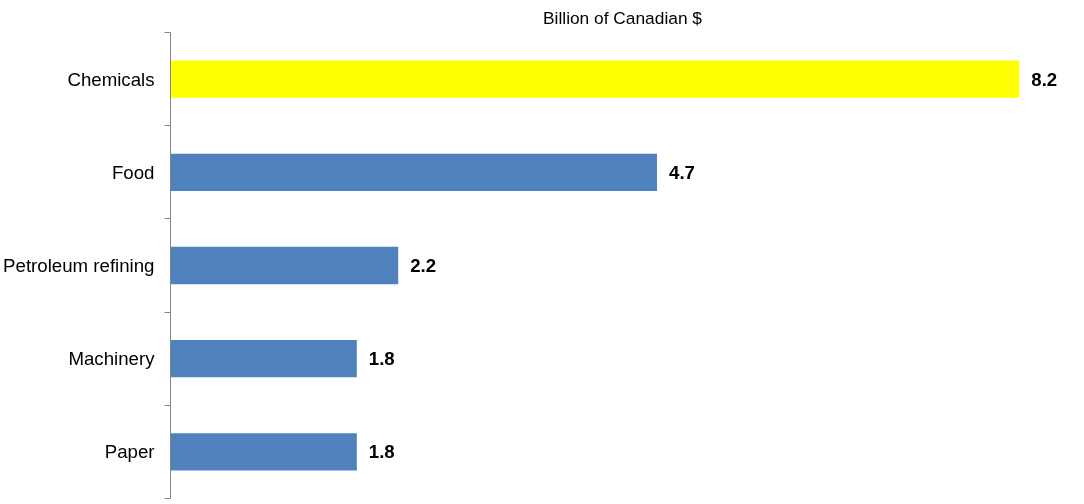 The image size is (1084, 504). I want to click on y-tick-label: Chemicals, so click(111, 79).